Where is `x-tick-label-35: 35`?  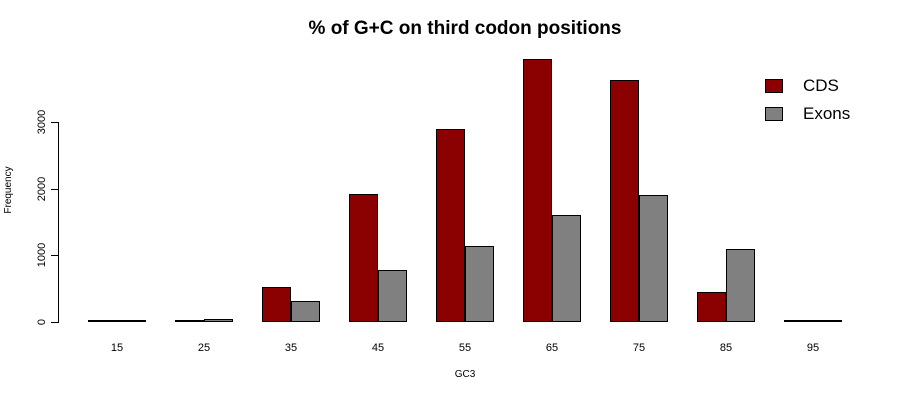
x-tick-label-35: 35 is located at coordinates (291, 348).